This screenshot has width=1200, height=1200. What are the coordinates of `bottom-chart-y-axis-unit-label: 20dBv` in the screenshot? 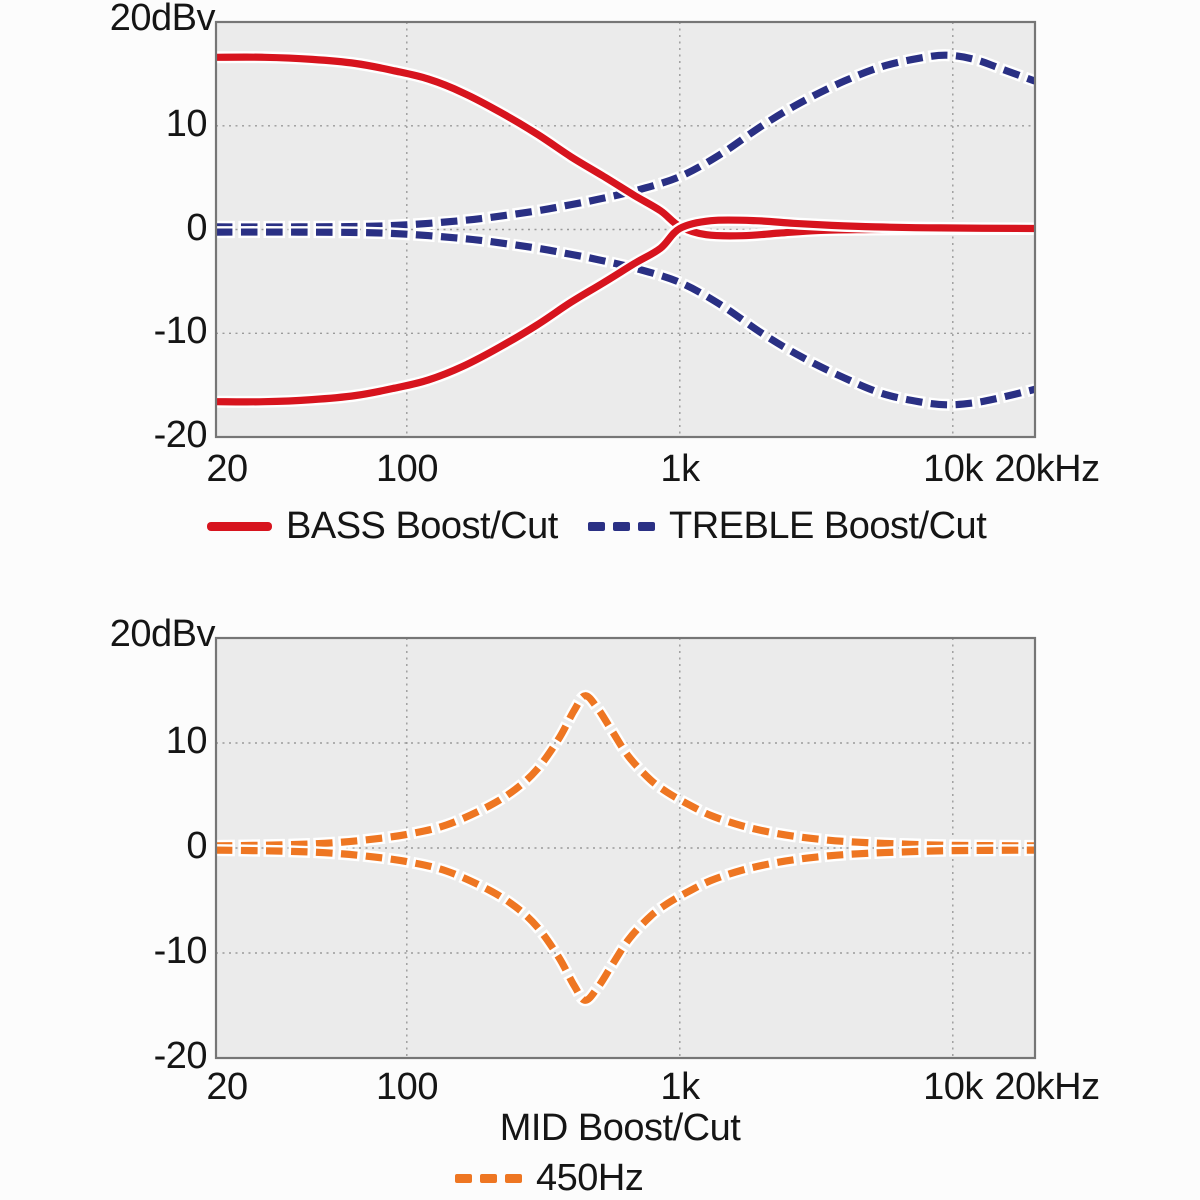 It's located at (162, 634).